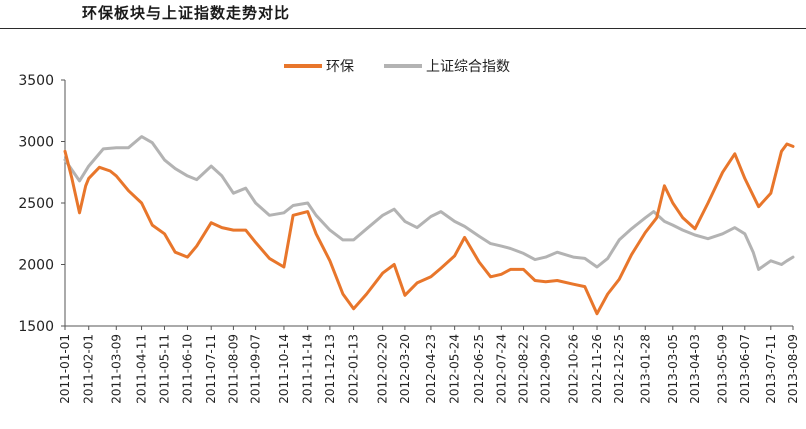 Image resolution: width=806 pixels, height=429 pixels. What do you see at coordinates (233, 369) in the screenshot?
I see `x-tick-label: 2011-08-09` at bounding box center [233, 369].